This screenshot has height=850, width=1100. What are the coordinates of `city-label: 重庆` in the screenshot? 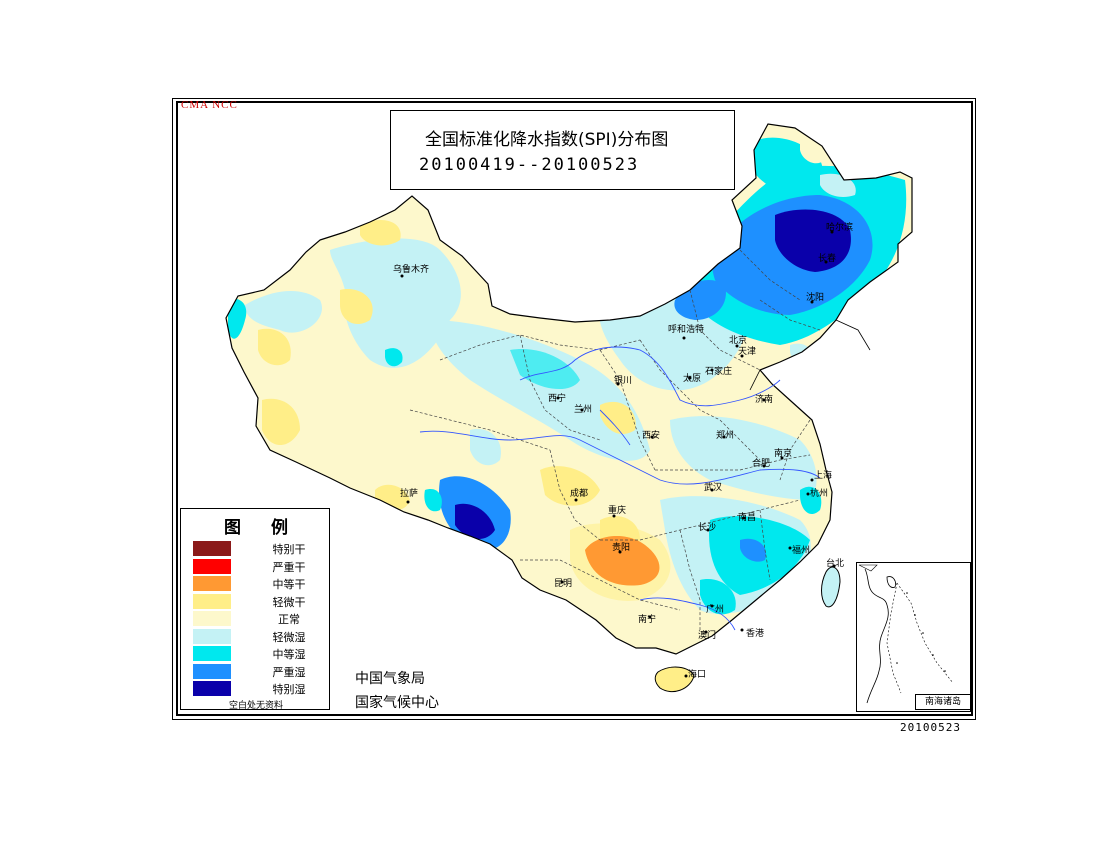 It's located at (617, 510).